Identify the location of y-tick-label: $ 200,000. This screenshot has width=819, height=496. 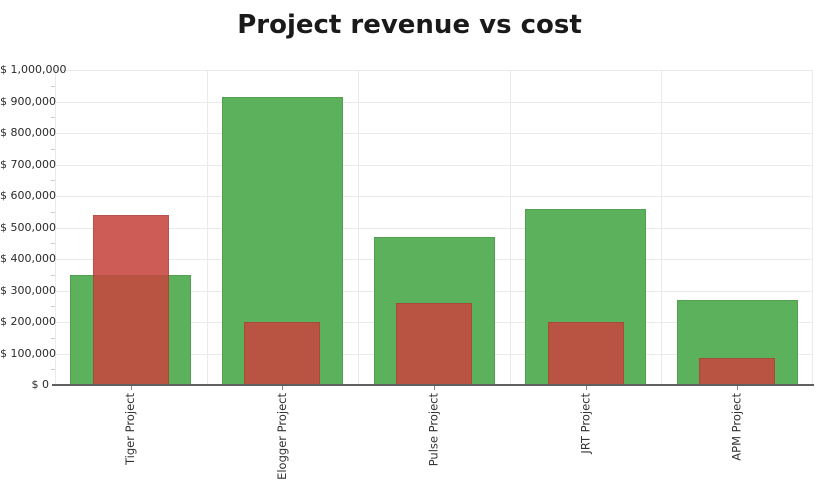
(28, 321).